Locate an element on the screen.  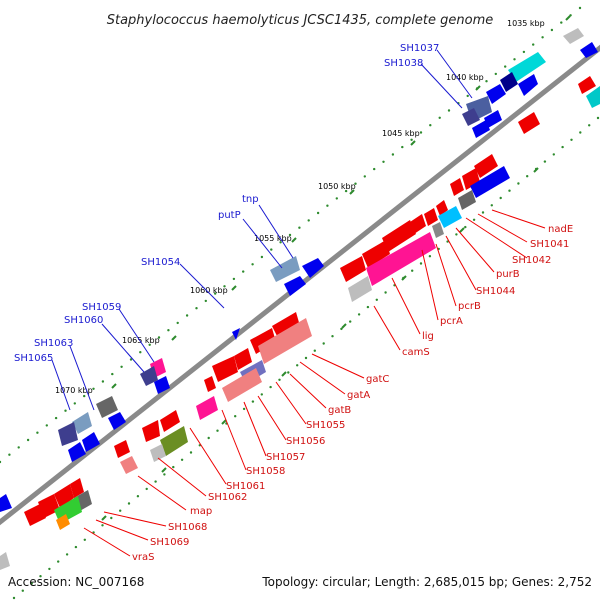
gene-label: SH1041 is located at coordinates (549, 244).